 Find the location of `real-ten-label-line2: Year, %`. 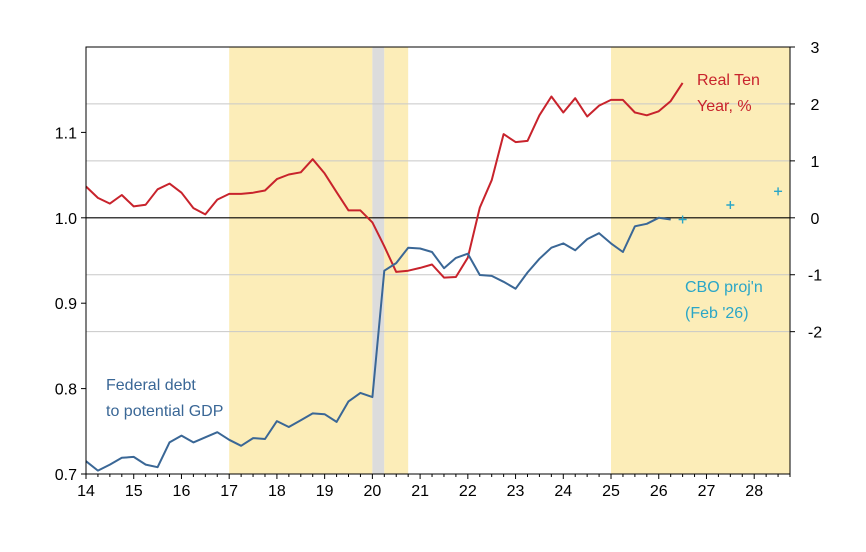

real-ten-label-line2: Year, % is located at coordinates (724, 106).